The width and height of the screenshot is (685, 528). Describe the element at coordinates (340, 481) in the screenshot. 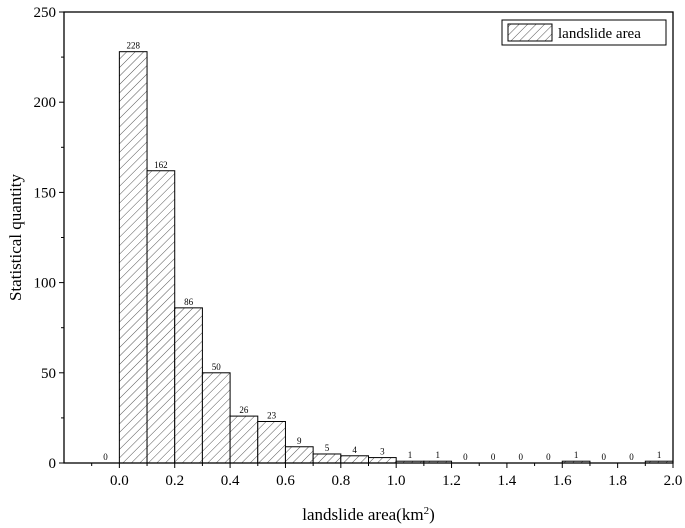

I see `x-tick-label: 0.8` at that location.